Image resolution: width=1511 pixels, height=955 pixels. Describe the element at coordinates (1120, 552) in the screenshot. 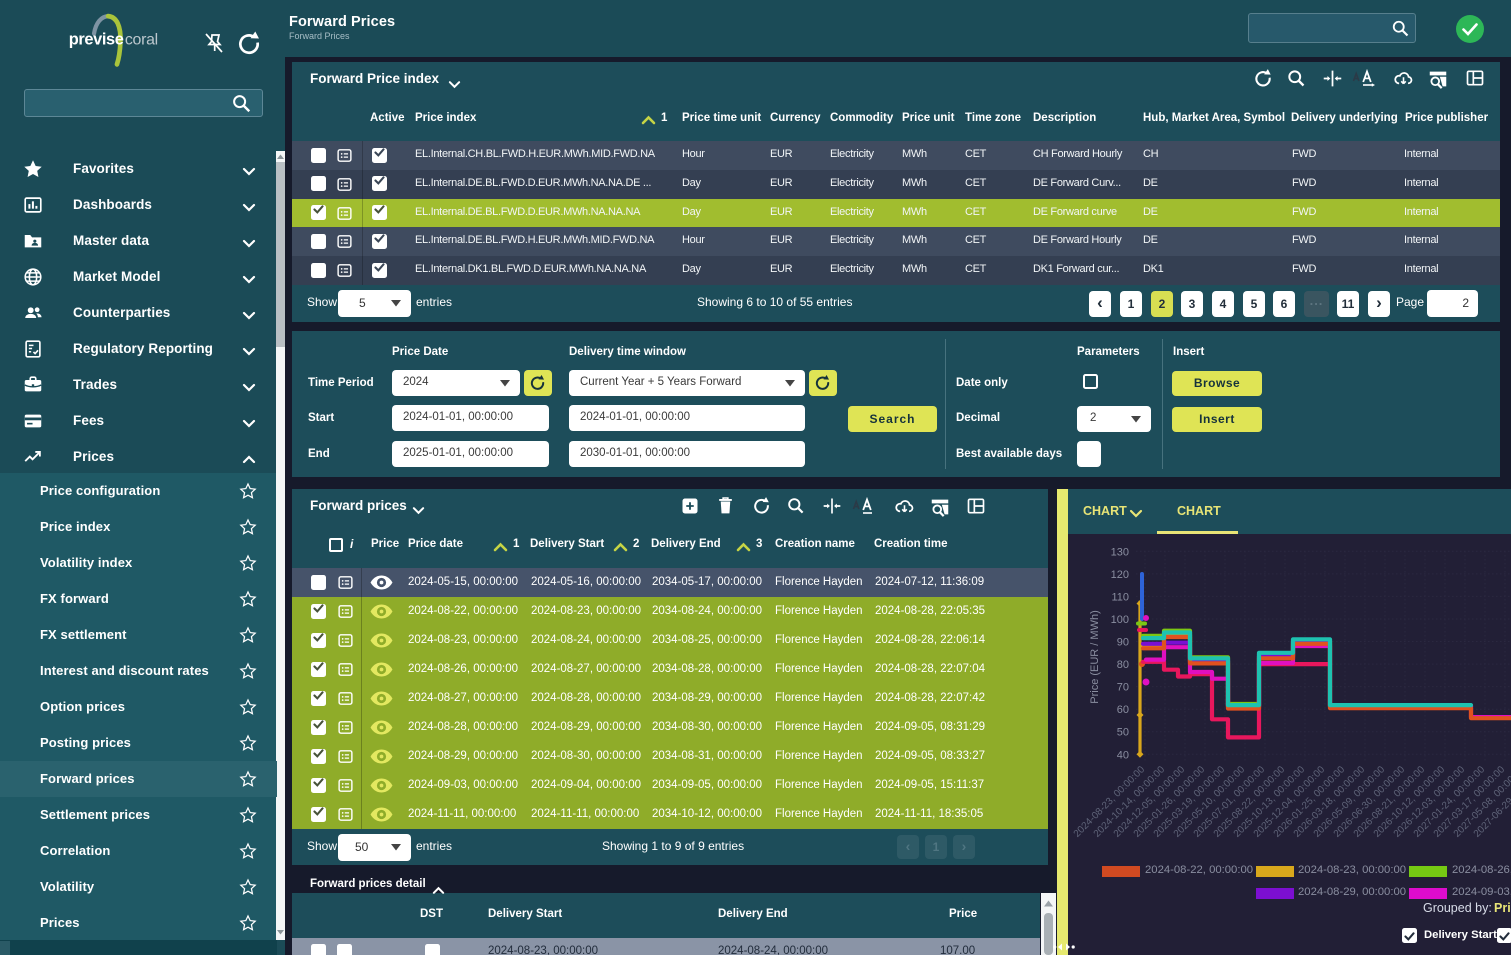

I see `svg-text: 130` at that location.